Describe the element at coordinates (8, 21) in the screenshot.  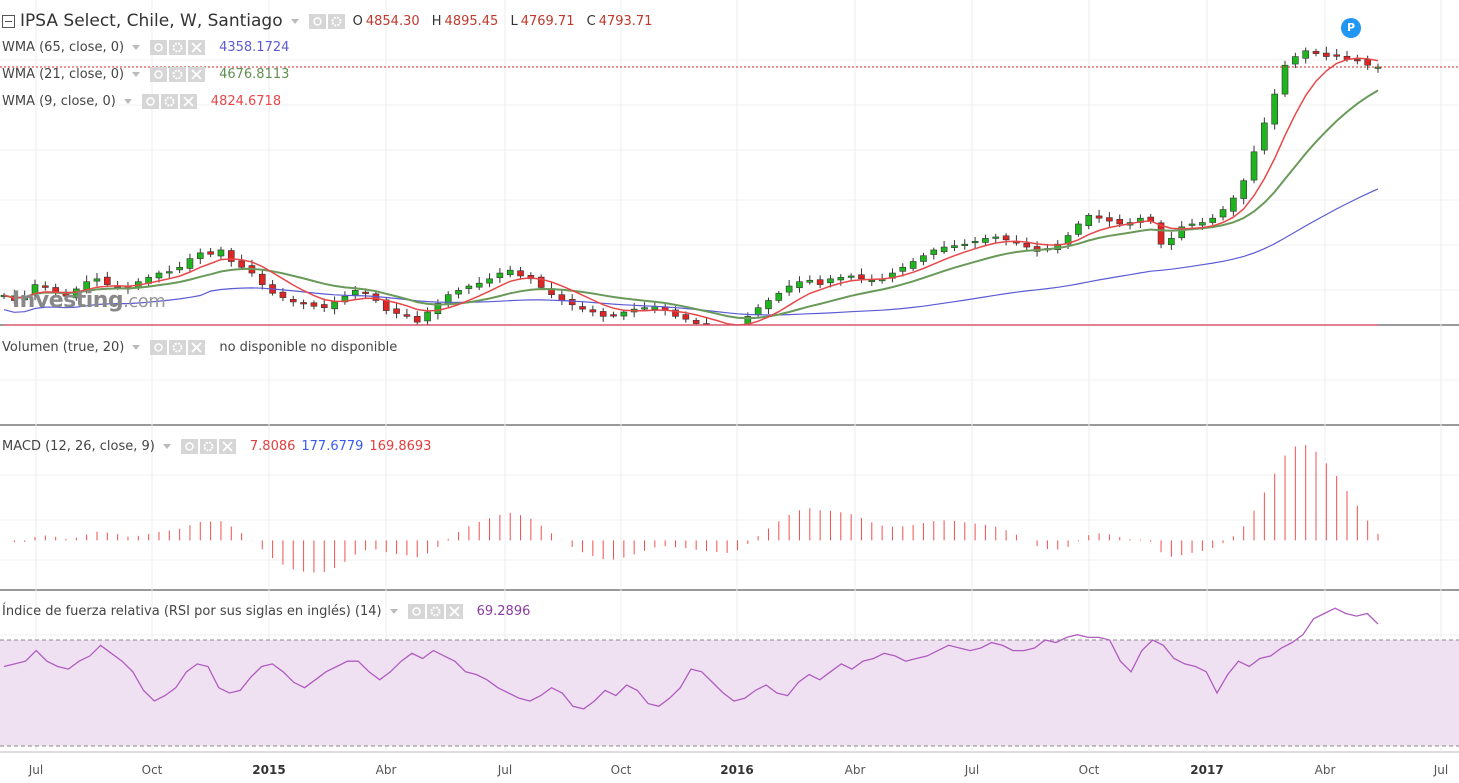
I see `collapse-toggle` at that location.